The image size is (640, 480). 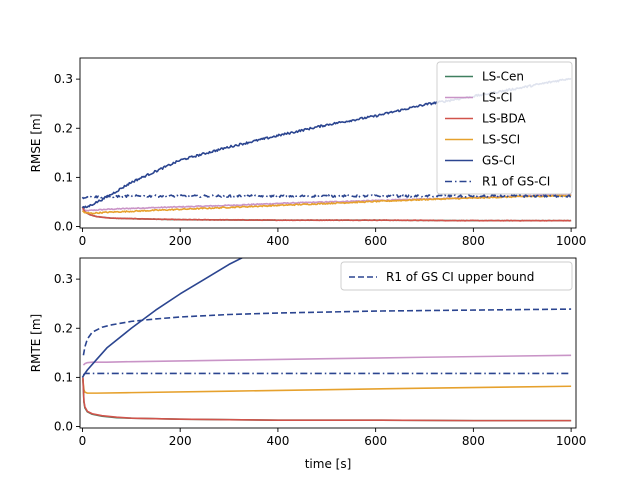 I want to click on series-line-r1-of-gs-ci-upper-bound, so click(x=327, y=332).